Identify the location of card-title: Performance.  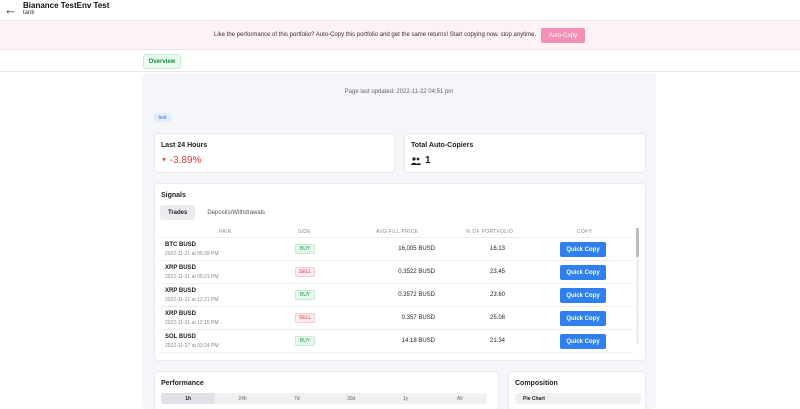
(182, 383).